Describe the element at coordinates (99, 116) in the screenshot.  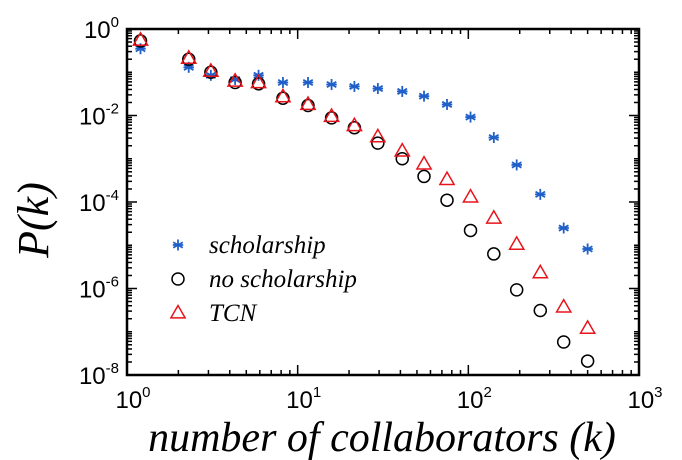
I see `y-tick-label: 10⁻²` at that location.